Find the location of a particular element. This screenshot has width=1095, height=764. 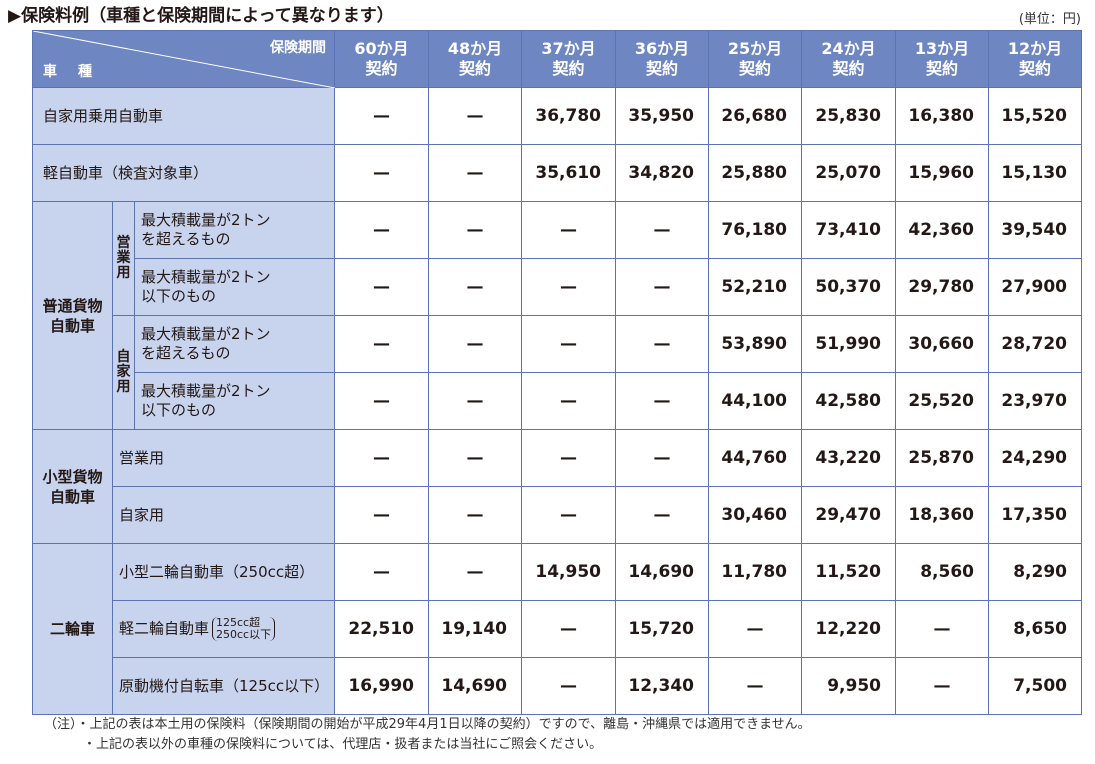

row-label: 原動機付自転車（125cc以下） is located at coordinates (223, 686).